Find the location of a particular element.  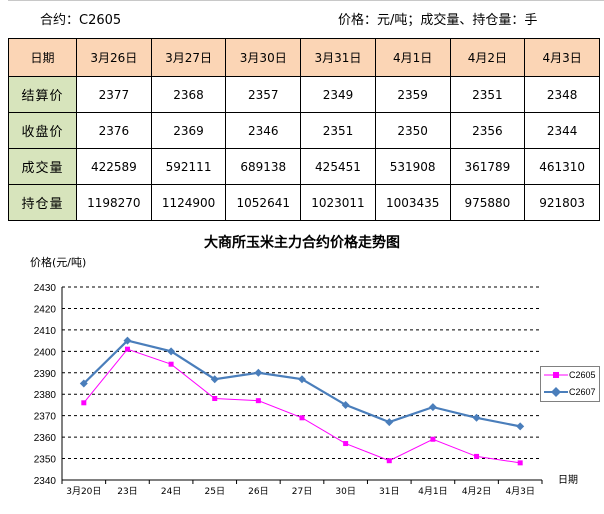

row-label: 结算价 is located at coordinates (42, 94).